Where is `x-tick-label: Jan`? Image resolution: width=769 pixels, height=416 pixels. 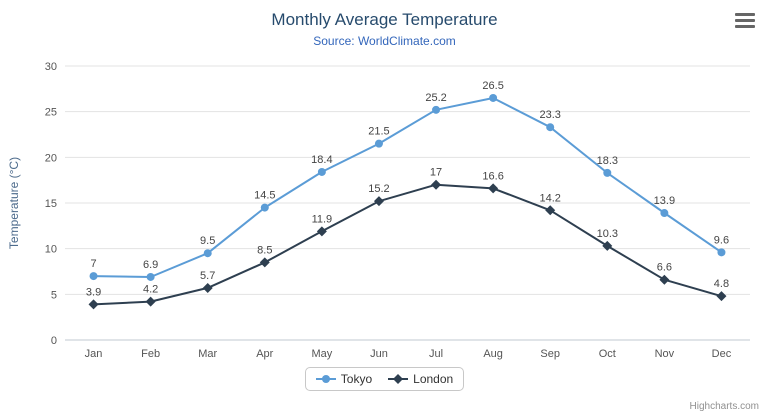
x-tick-label: Jan is located at coordinates (94, 354).